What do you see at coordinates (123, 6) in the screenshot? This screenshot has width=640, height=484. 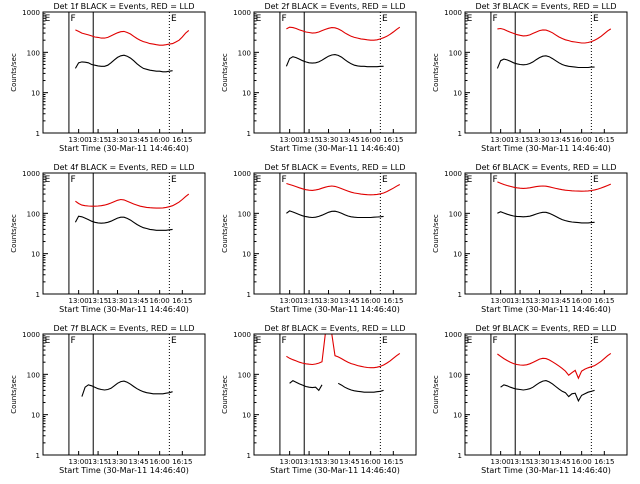 I see `plot-title: Det 1f BLACK = Events, RED = LLD` at bounding box center [123, 6].